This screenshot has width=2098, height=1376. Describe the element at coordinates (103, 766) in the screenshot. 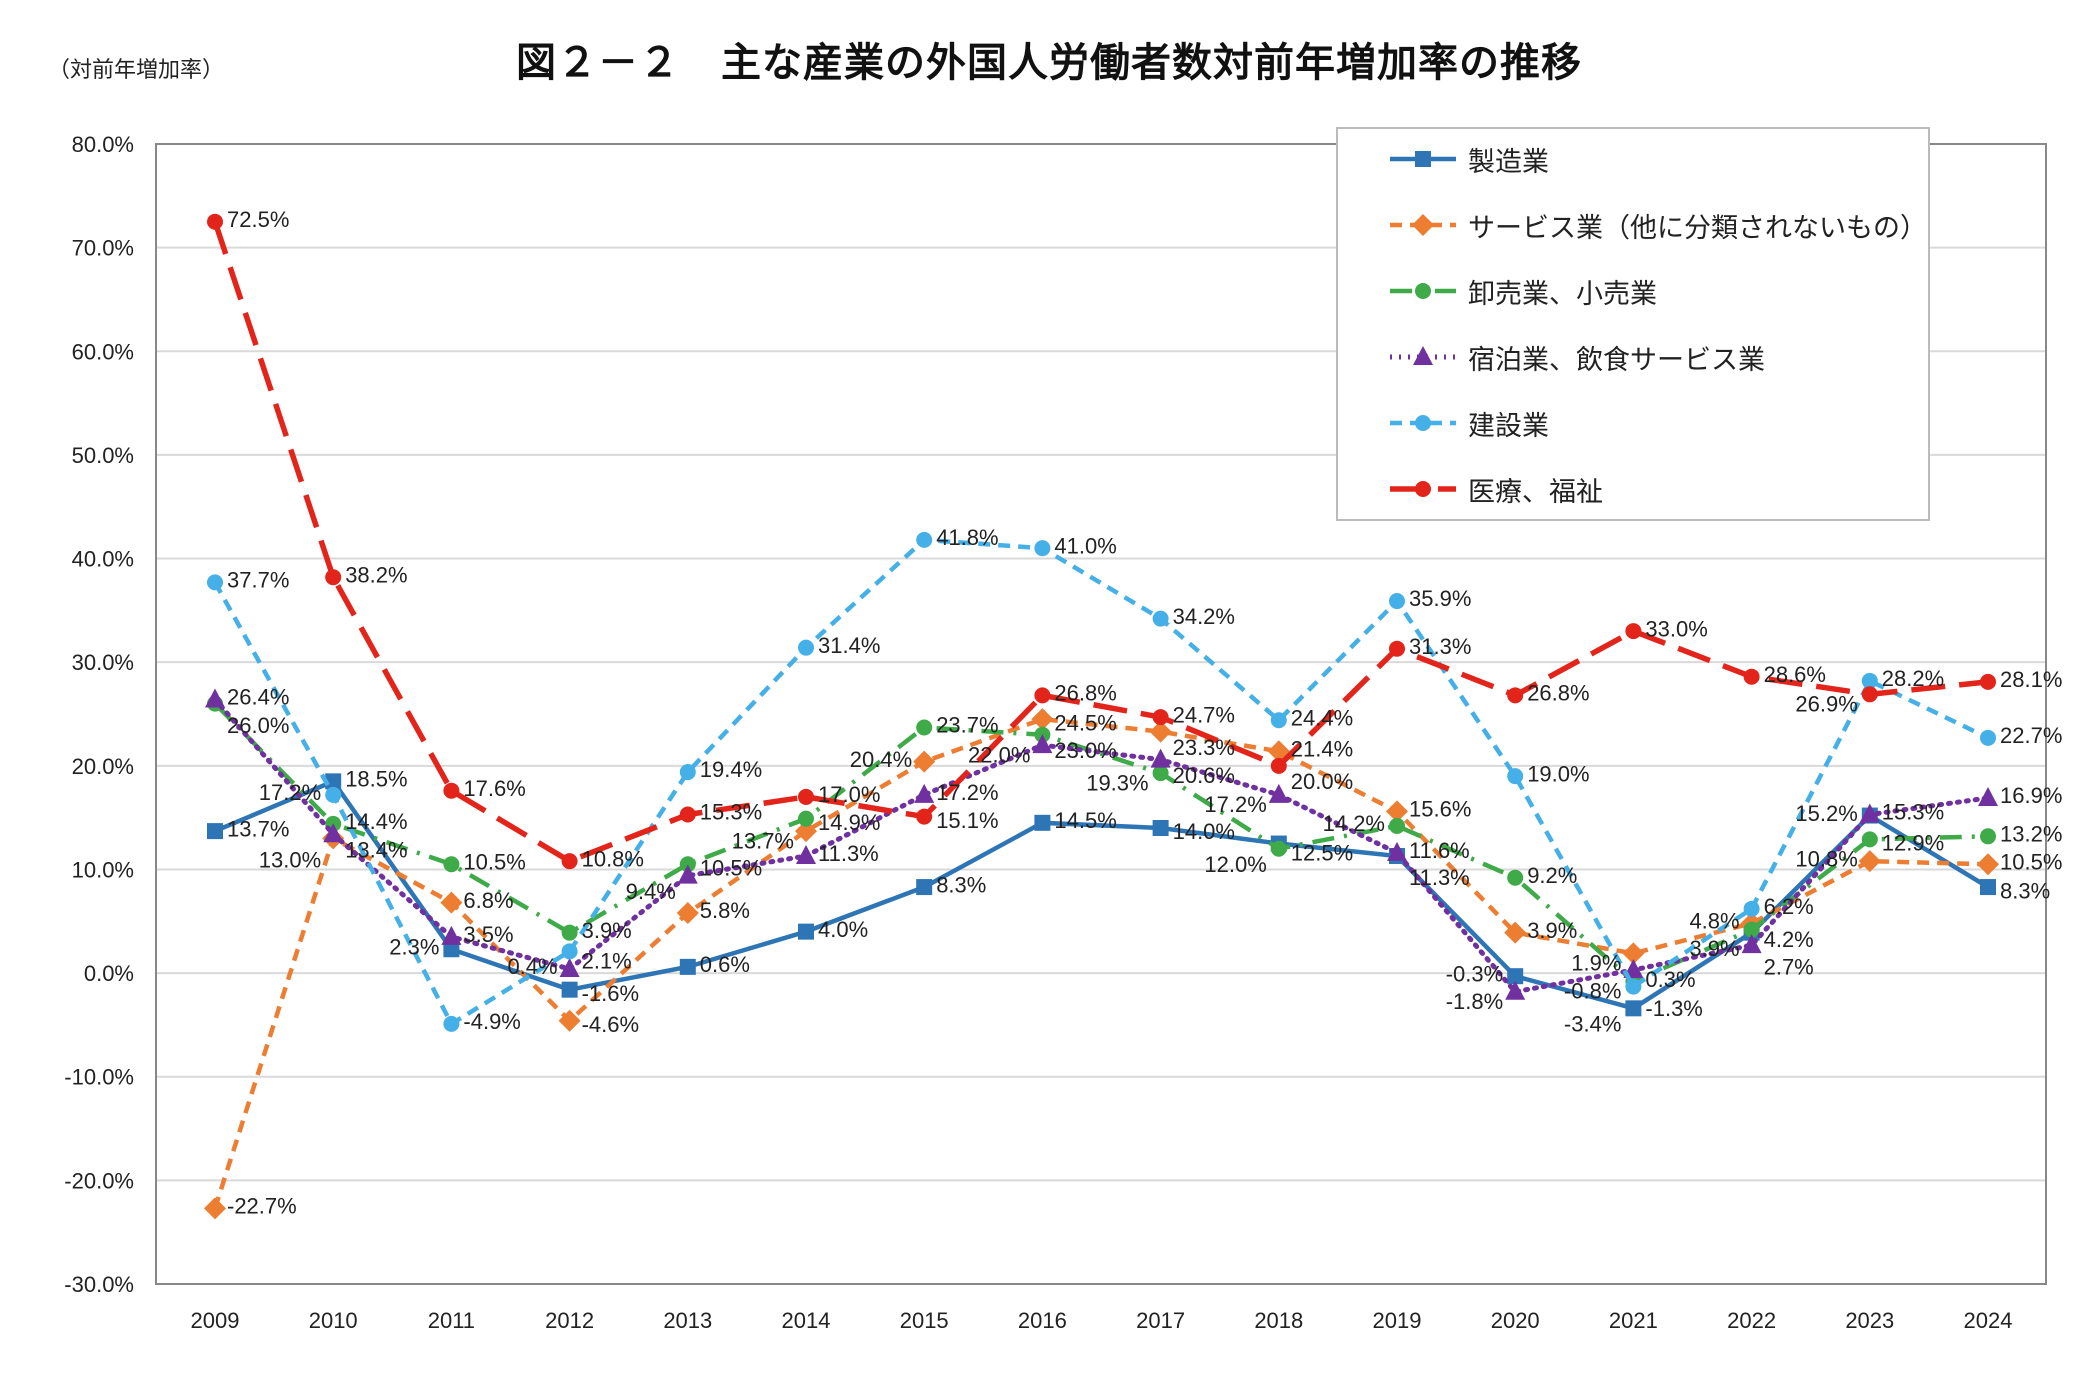

I see `y-tick-label: 20.0%` at that location.